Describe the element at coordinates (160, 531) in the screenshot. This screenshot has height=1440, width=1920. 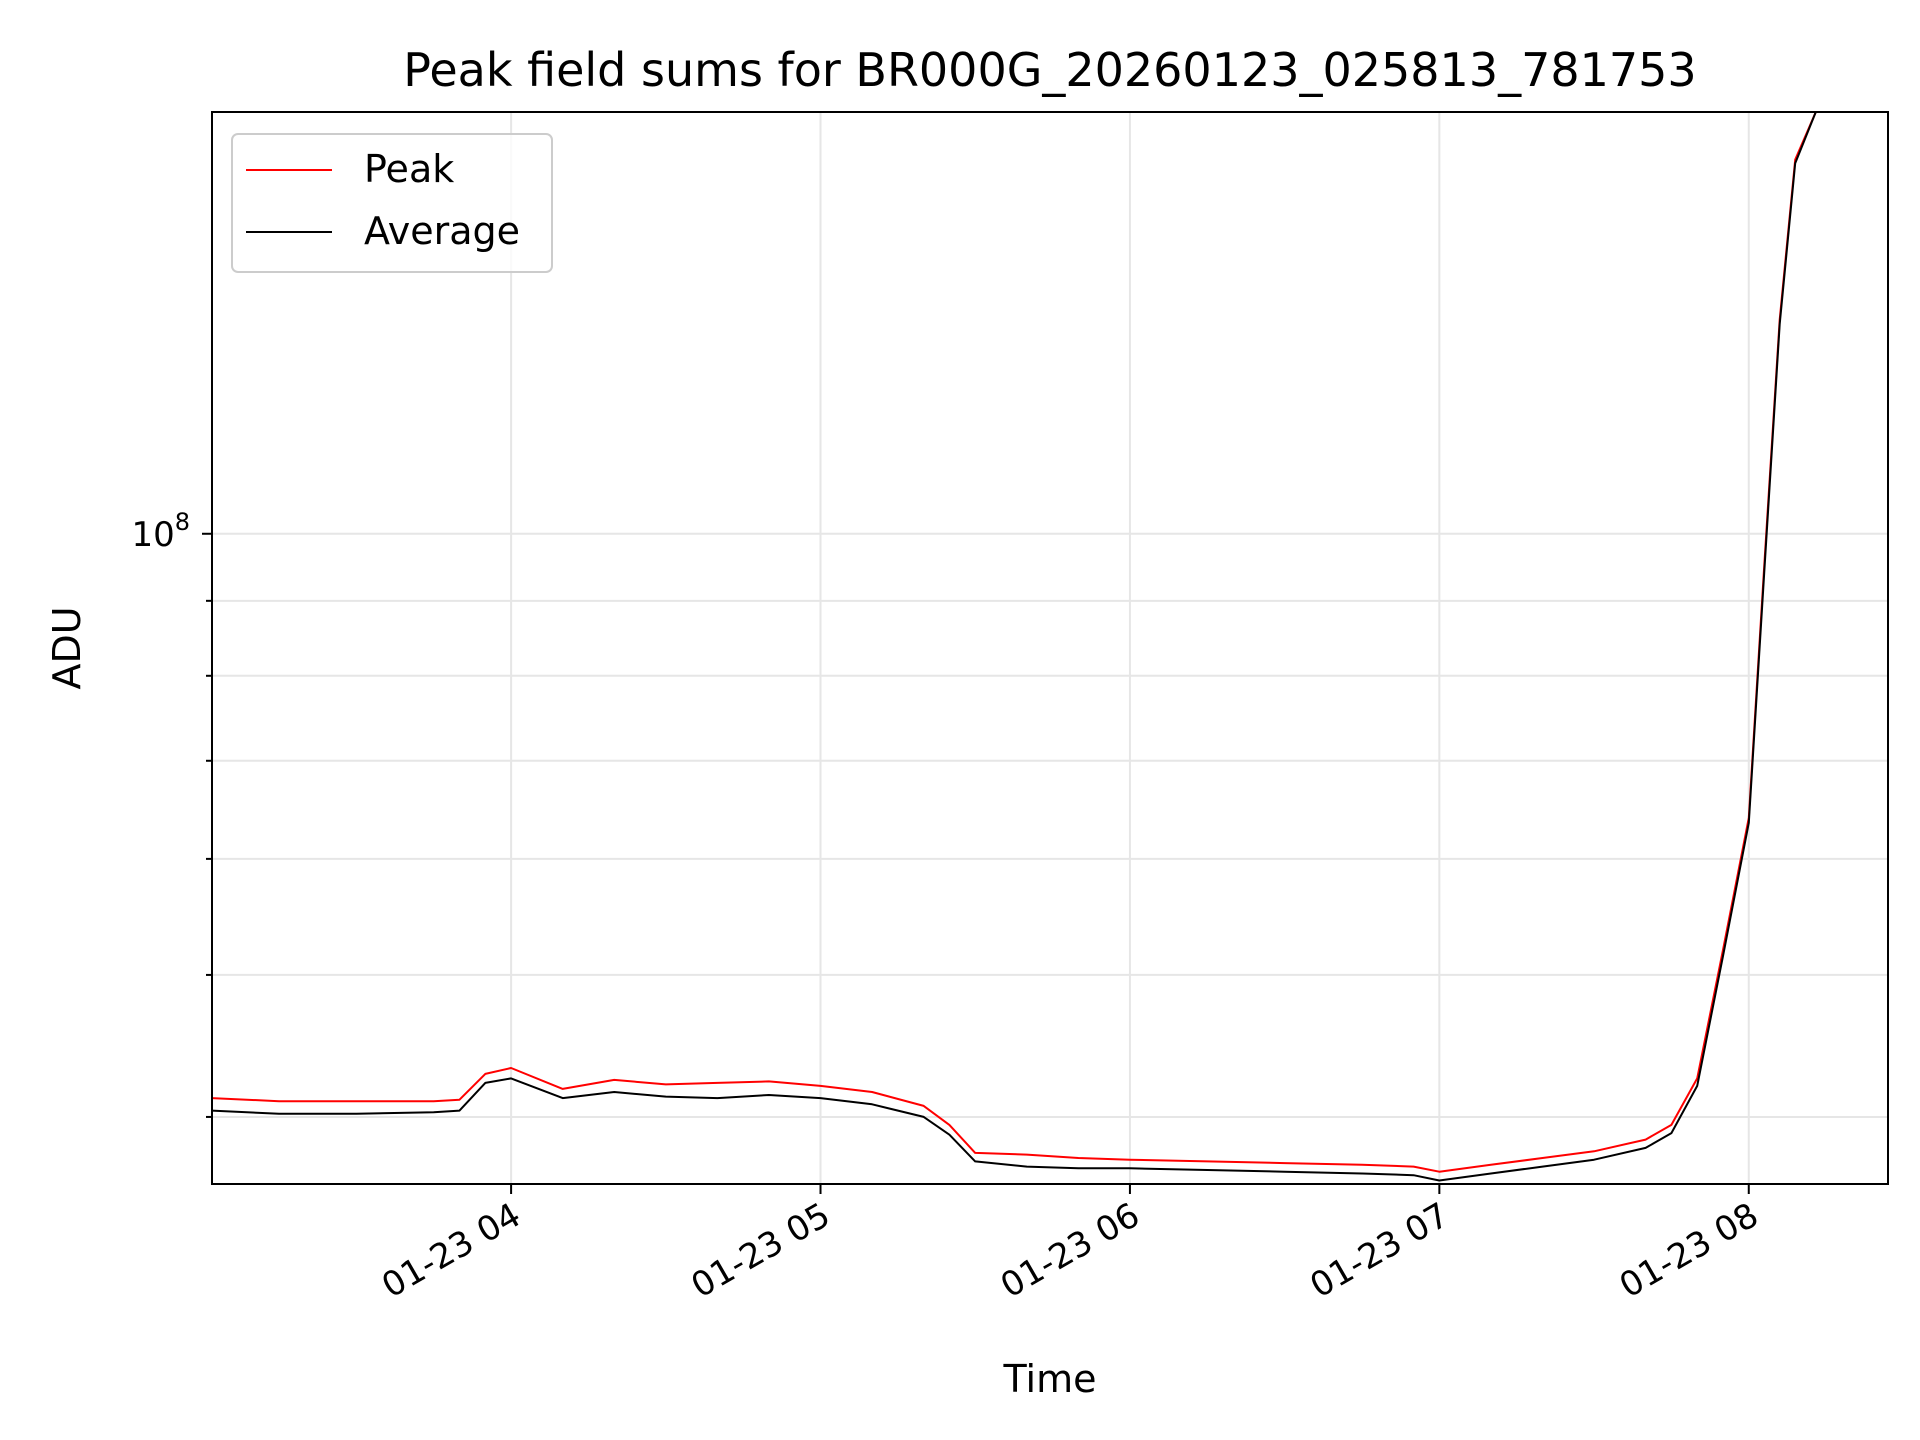
I see `y-tick-label: 108` at that location.